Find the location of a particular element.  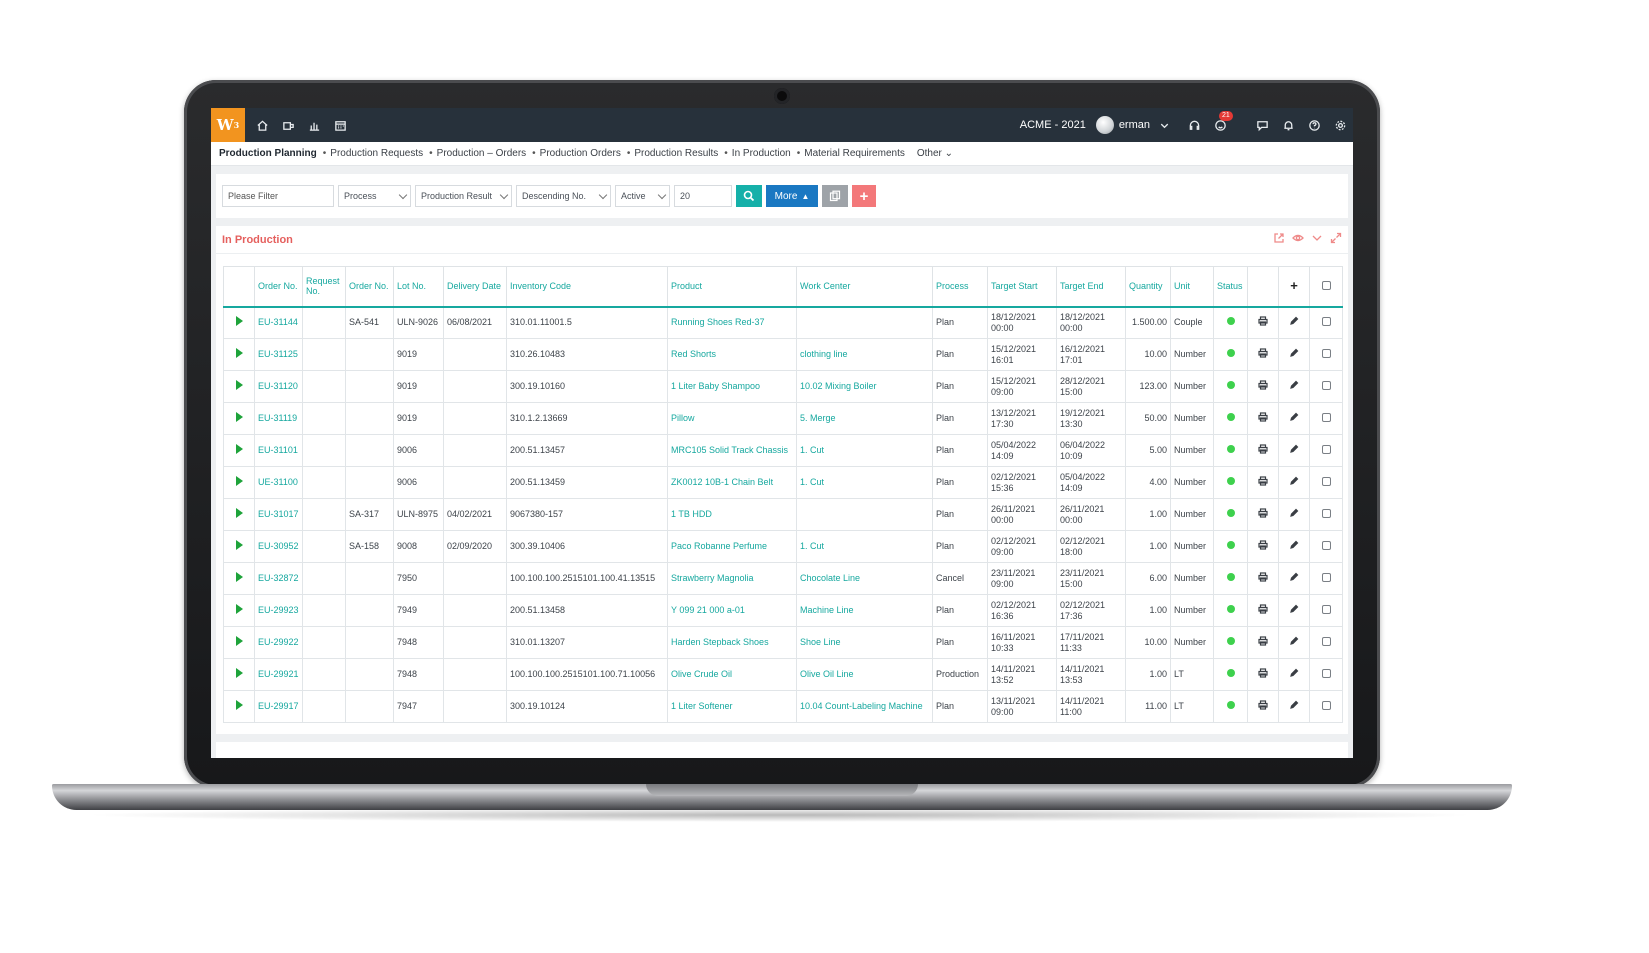

order-no-link: EU-29922 is located at coordinates (278, 642).